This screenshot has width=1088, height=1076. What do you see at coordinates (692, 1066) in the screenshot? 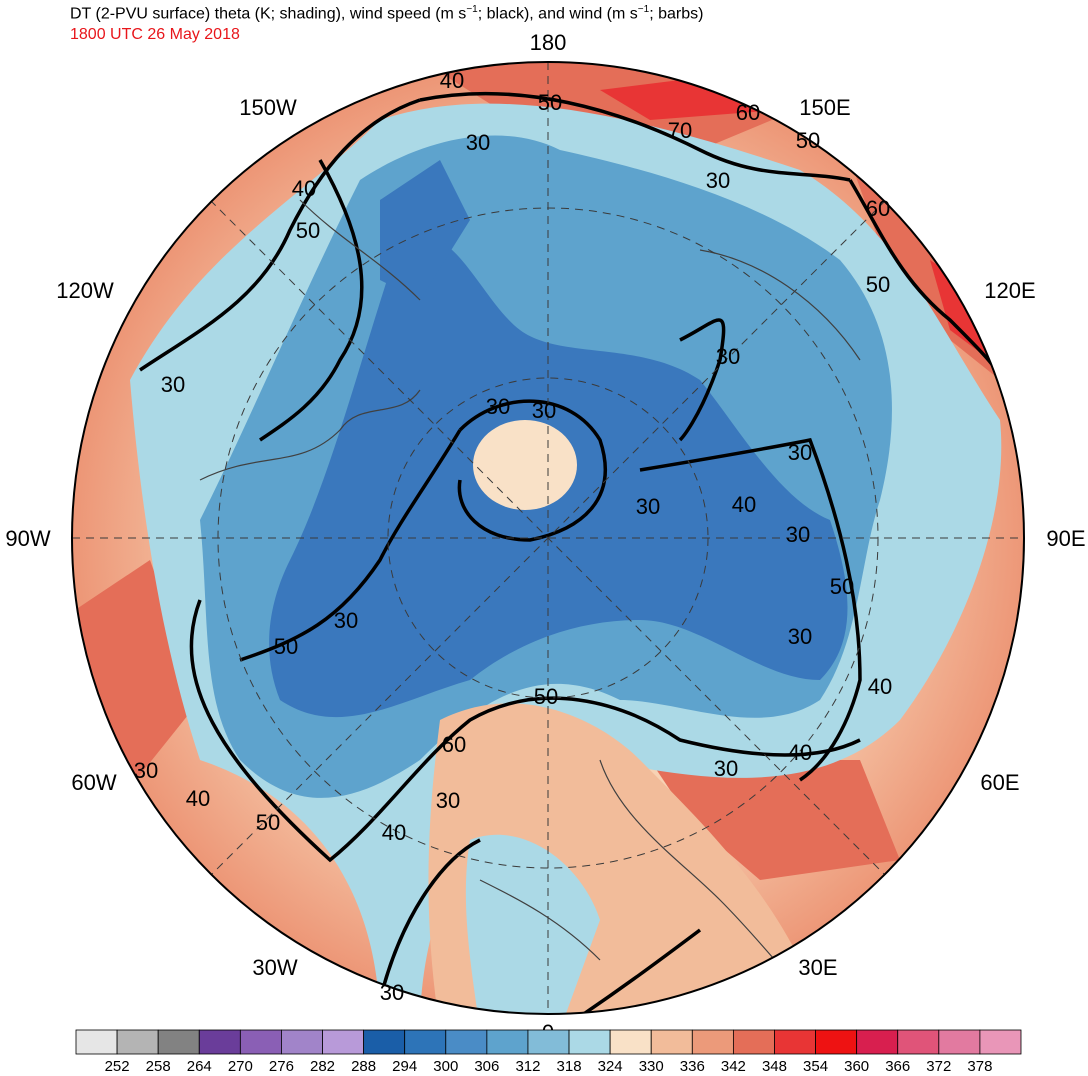
I see `colorbar-tick-label: 336` at bounding box center [692, 1066].